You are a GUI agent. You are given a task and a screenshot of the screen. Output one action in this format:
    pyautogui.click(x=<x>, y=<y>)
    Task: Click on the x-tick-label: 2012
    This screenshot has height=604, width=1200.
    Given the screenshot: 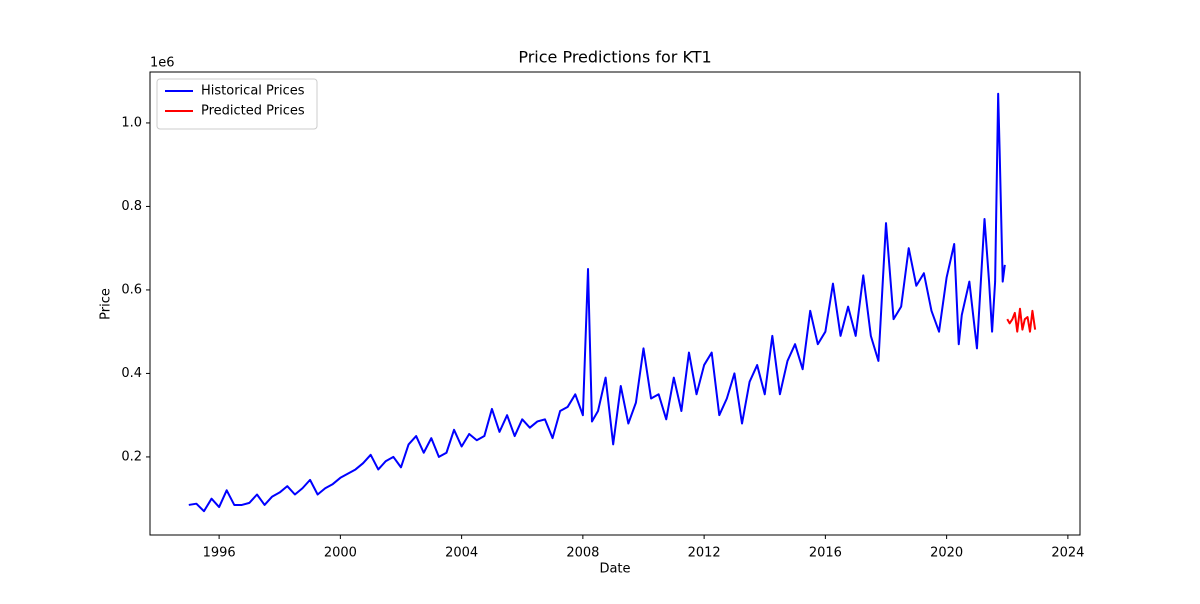 What is the action you would take?
    pyautogui.click(x=704, y=553)
    